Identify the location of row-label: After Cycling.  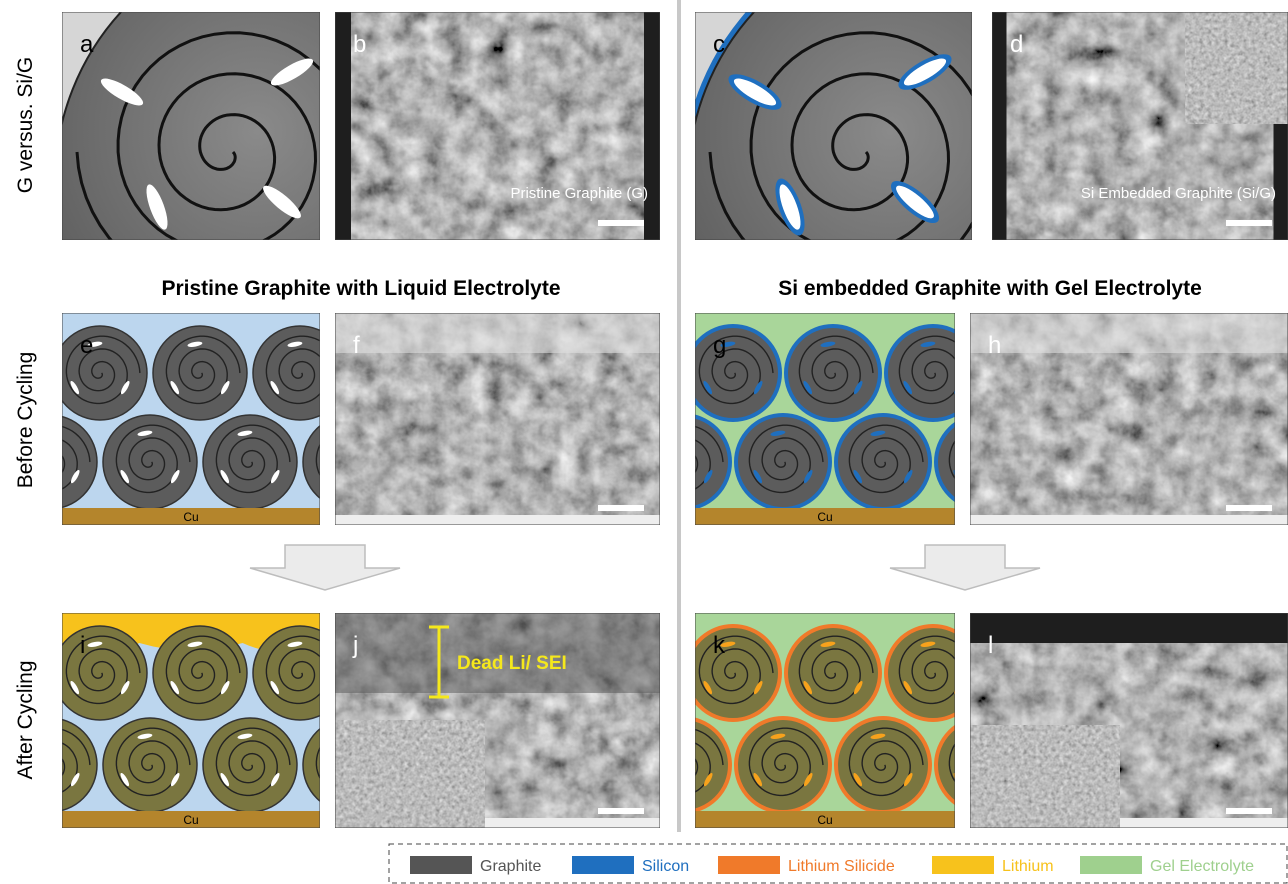
(25, 719).